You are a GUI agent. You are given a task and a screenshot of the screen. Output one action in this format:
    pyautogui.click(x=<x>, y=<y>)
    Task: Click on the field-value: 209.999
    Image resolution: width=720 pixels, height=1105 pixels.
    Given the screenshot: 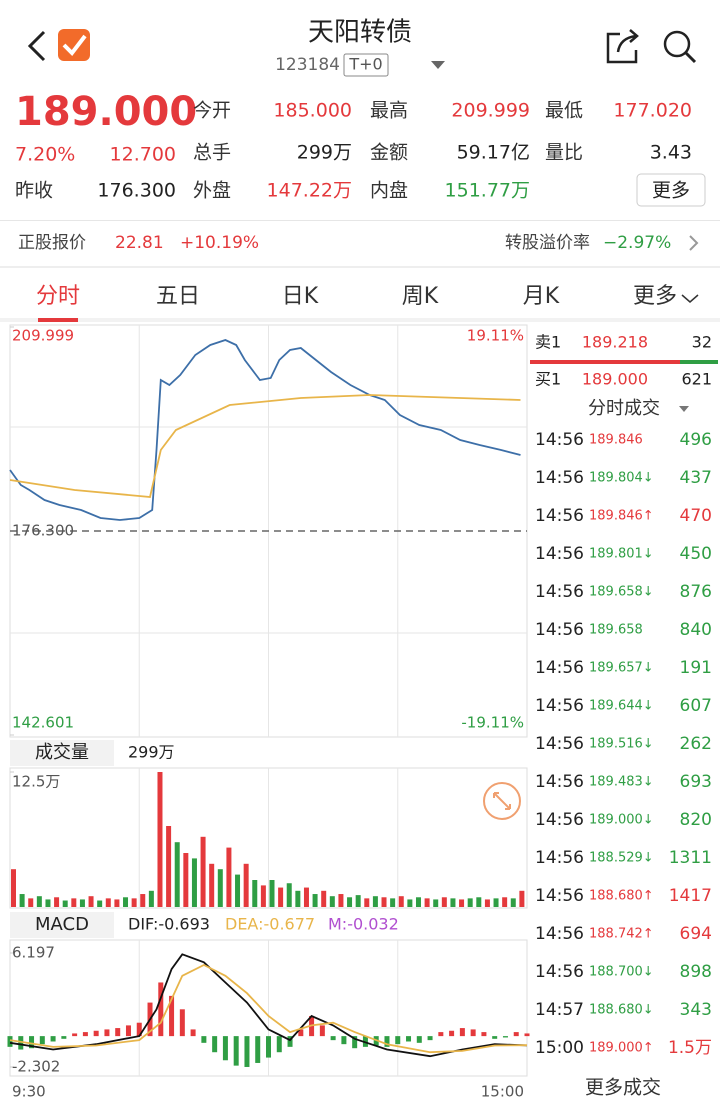 What is the action you would take?
    pyautogui.click(x=490, y=111)
    